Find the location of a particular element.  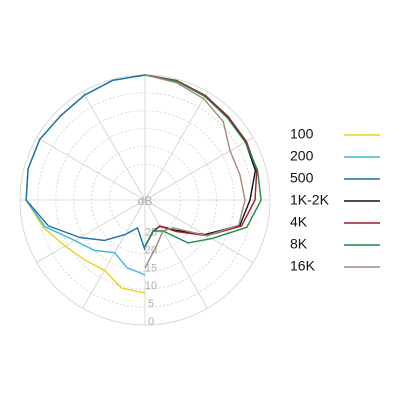

r-tick-label: 15 is located at coordinates (151, 268).